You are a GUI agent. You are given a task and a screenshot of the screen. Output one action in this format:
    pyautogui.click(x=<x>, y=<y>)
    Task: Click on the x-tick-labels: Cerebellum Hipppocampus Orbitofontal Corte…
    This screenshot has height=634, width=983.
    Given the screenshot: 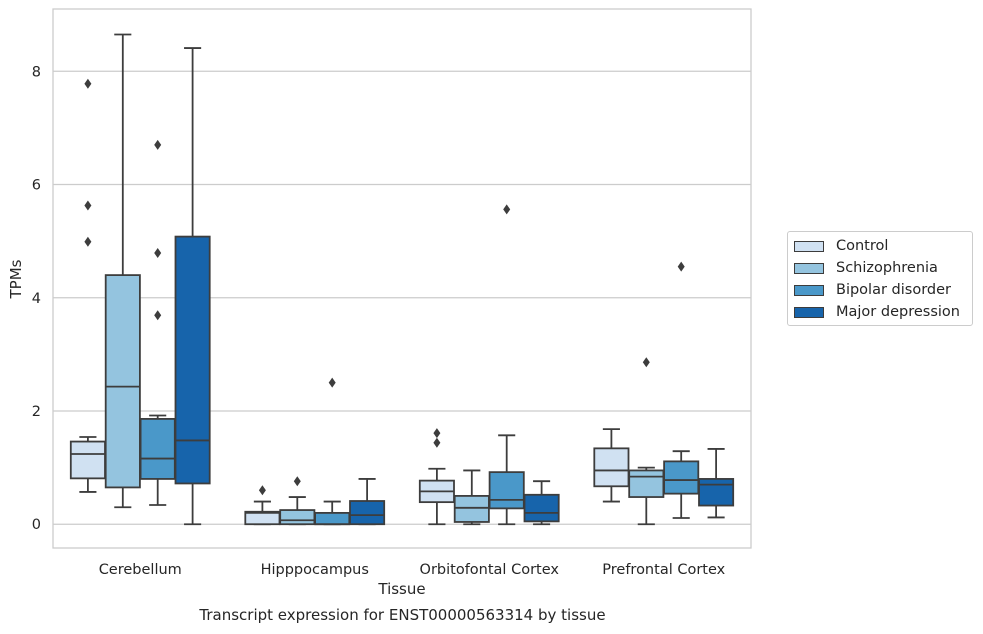 What is the action you would take?
    pyautogui.click(x=412, y=570)
    